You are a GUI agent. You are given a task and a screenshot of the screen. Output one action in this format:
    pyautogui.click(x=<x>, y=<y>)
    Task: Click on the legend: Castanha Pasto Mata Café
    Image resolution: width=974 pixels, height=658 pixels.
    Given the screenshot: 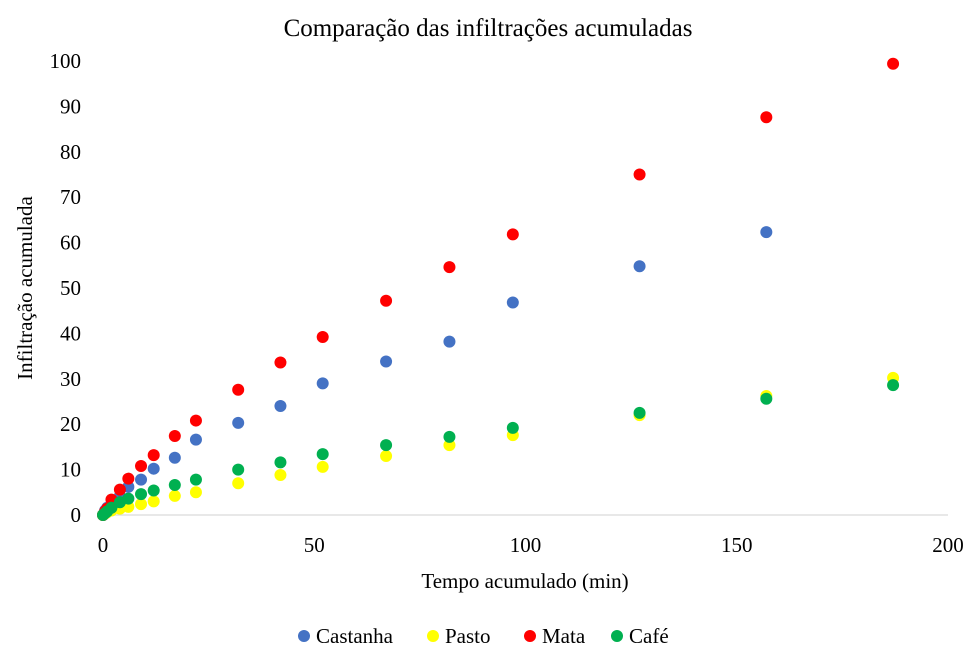 What is the action you would take?
    pyautogui.click(x=483, y=636)
    